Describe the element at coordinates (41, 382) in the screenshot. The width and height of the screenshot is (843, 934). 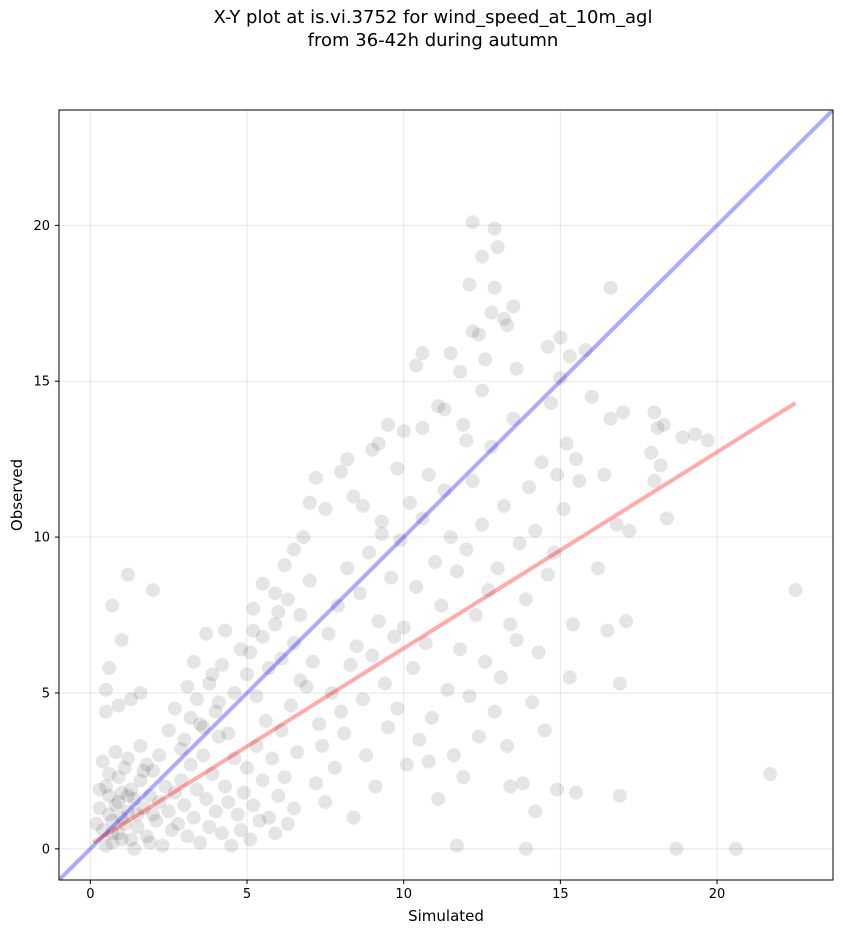
I see `y-tick-label: 15` at that location.